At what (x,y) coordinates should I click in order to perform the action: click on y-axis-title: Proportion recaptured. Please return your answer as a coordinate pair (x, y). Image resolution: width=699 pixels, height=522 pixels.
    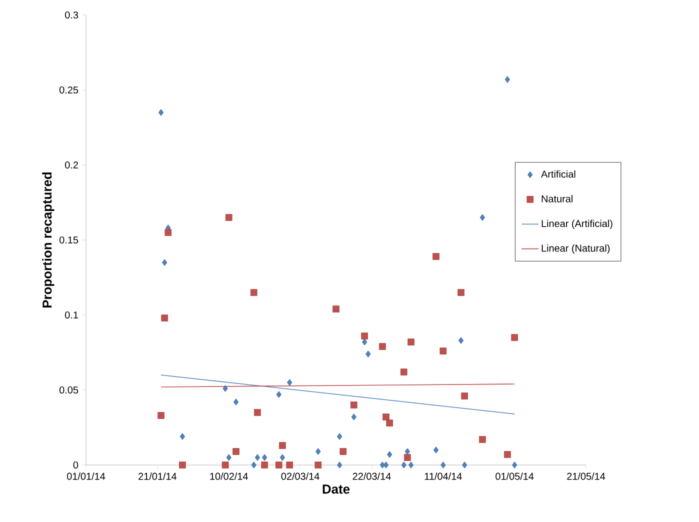
    Looking at the image, I should click on (48, 240).